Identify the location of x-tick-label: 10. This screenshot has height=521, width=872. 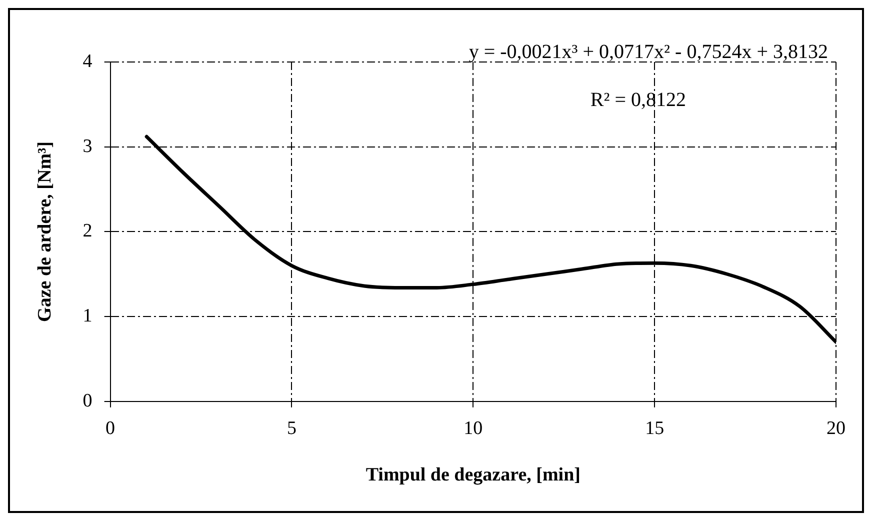
(473, 428).